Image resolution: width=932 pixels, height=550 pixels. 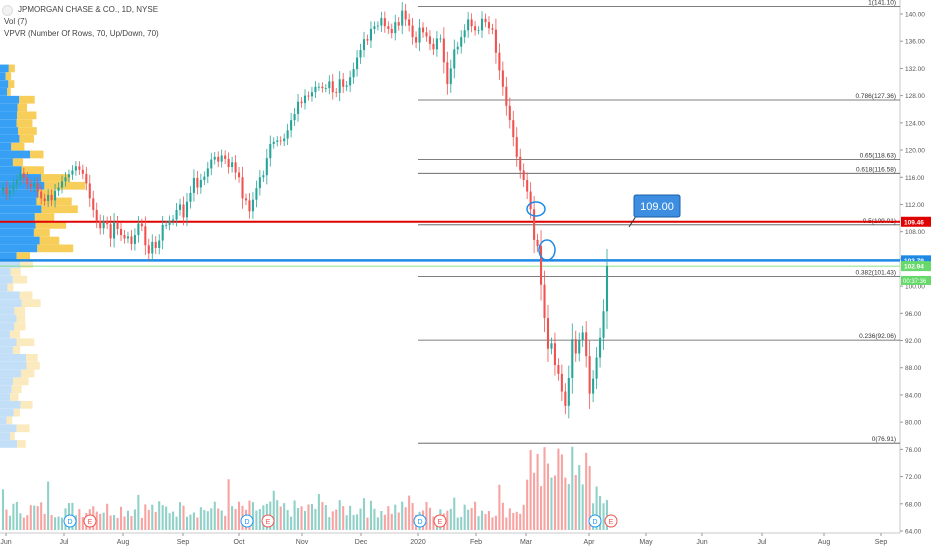 I want to click on legend-volume: Vol (7), so click(x=16, y=22).